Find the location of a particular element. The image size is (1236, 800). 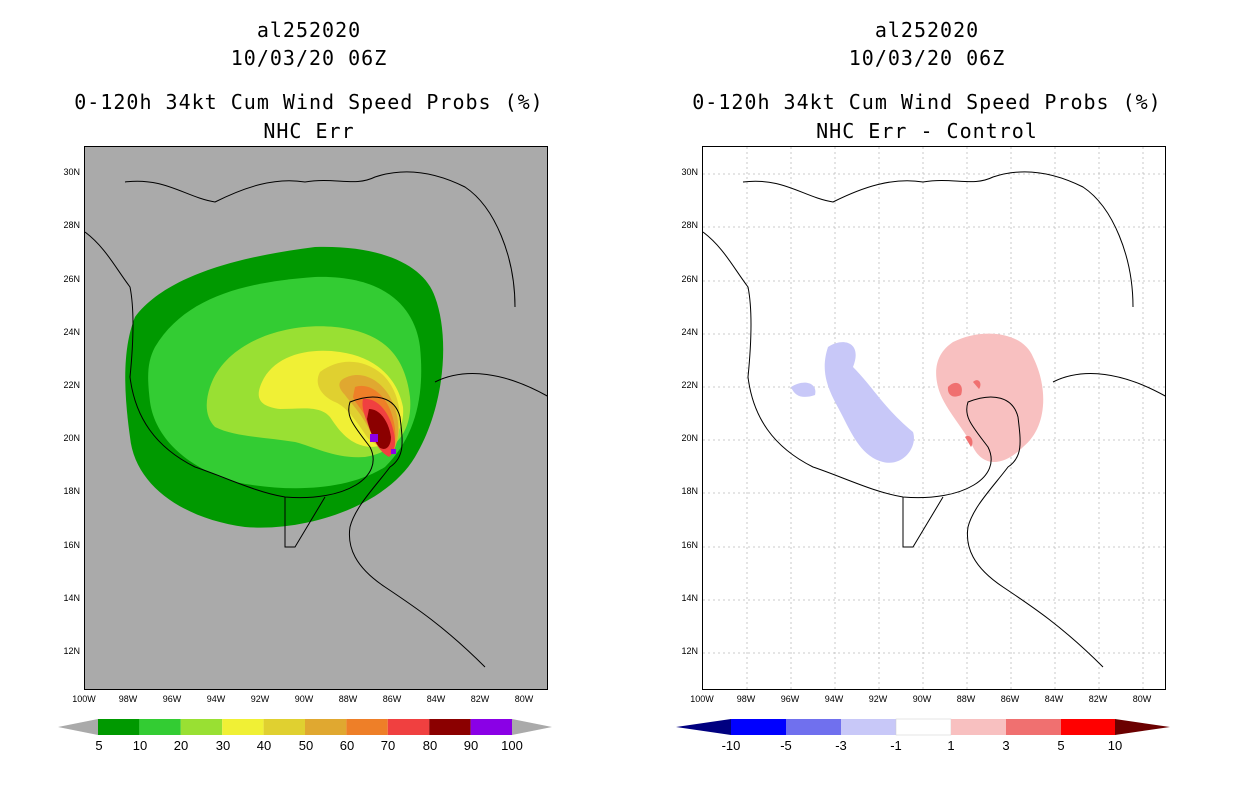

colorbar-label: 1 is located at coordinates (951, 745).